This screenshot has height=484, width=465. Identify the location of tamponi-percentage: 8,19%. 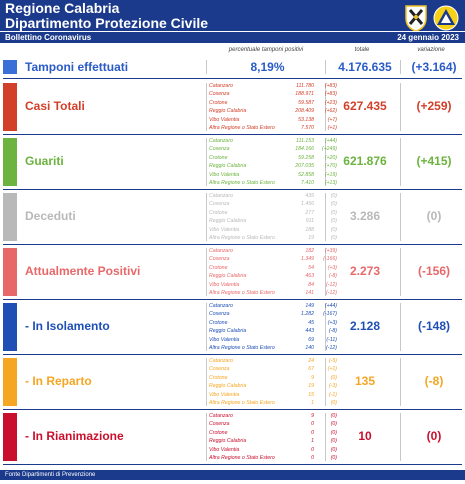
(267, 67).